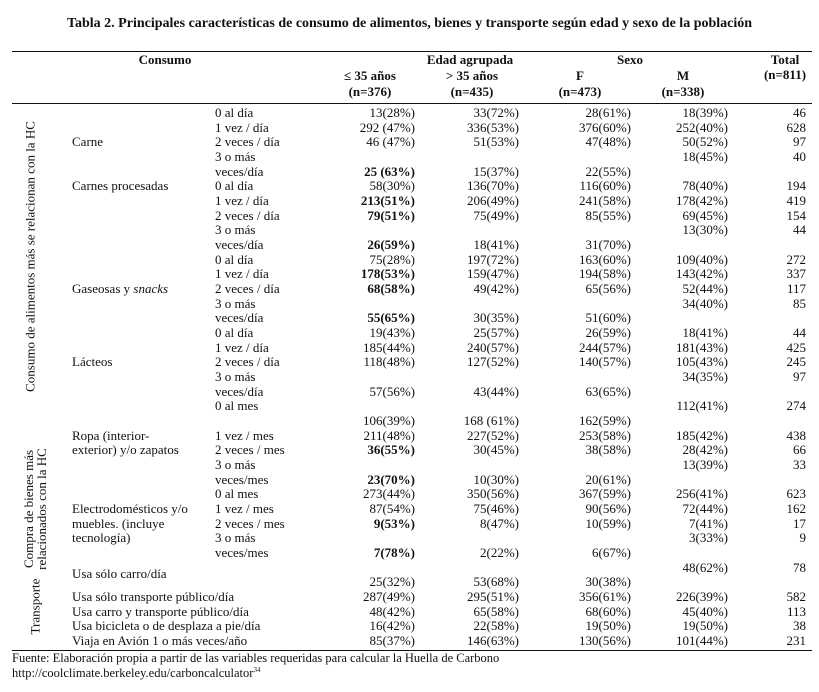  What do you see at coordinates (165, 59) in the screenshot?
I see `header-consumo: Consumo` at bounding box center [165, 59].